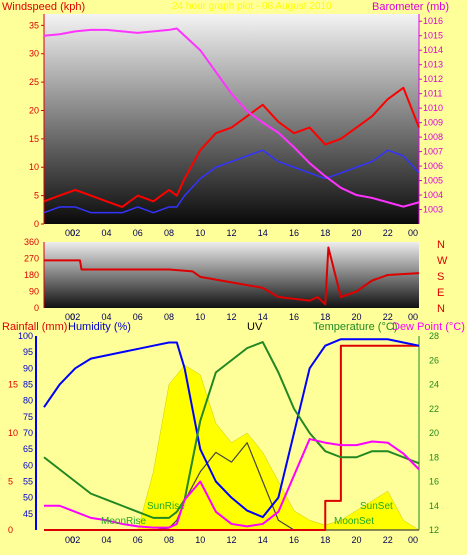 The height and width of the screenshot is (555, 467). I want to click on wind-tick-label: 25, so click(34, 82).